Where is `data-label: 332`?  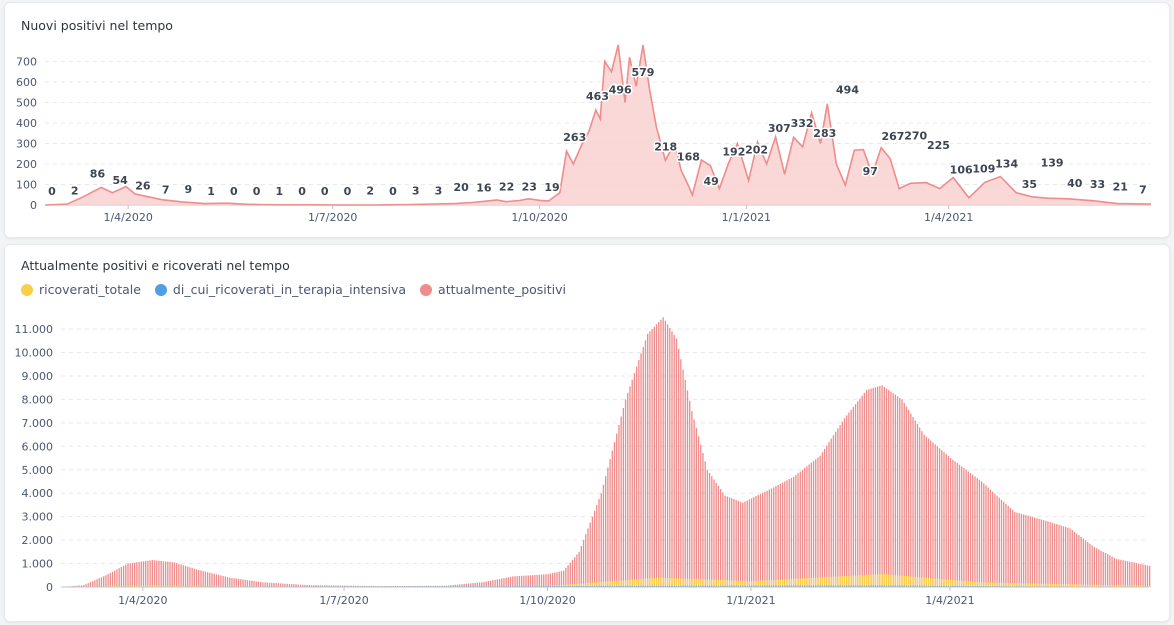 data-label: 332 is located at coordinates (802, 123).